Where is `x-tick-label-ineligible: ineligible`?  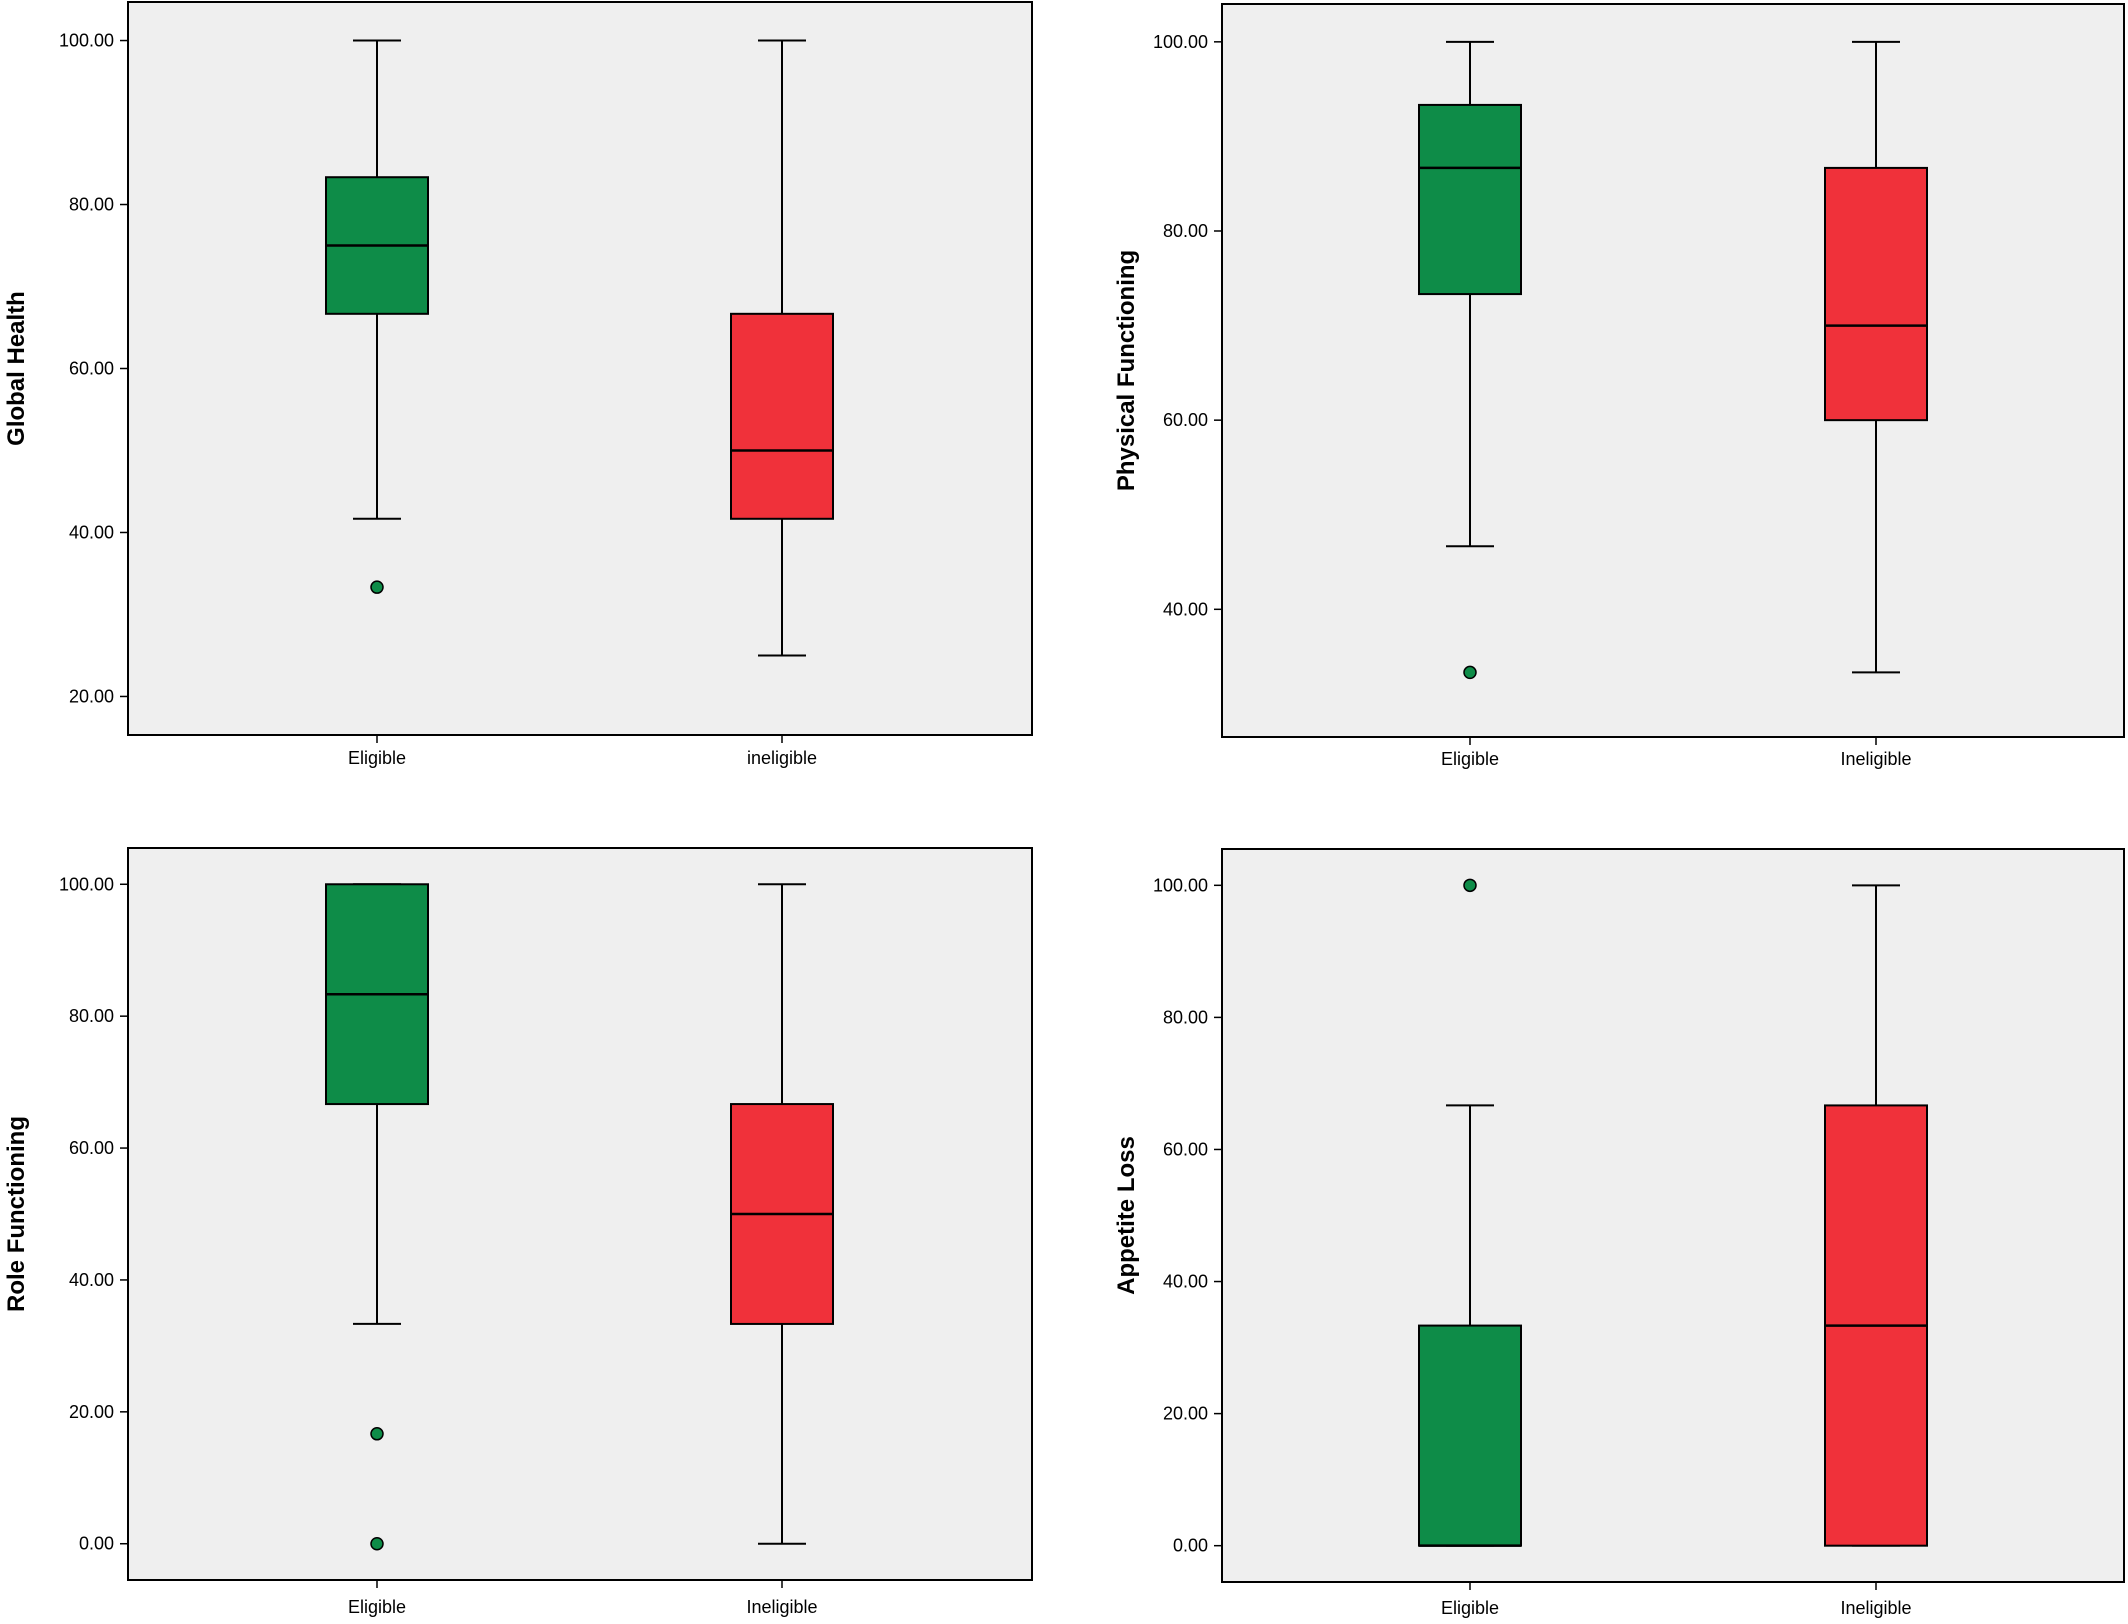 x-tick-label-ineligible: ineligible is located at coordinates (782, 758).